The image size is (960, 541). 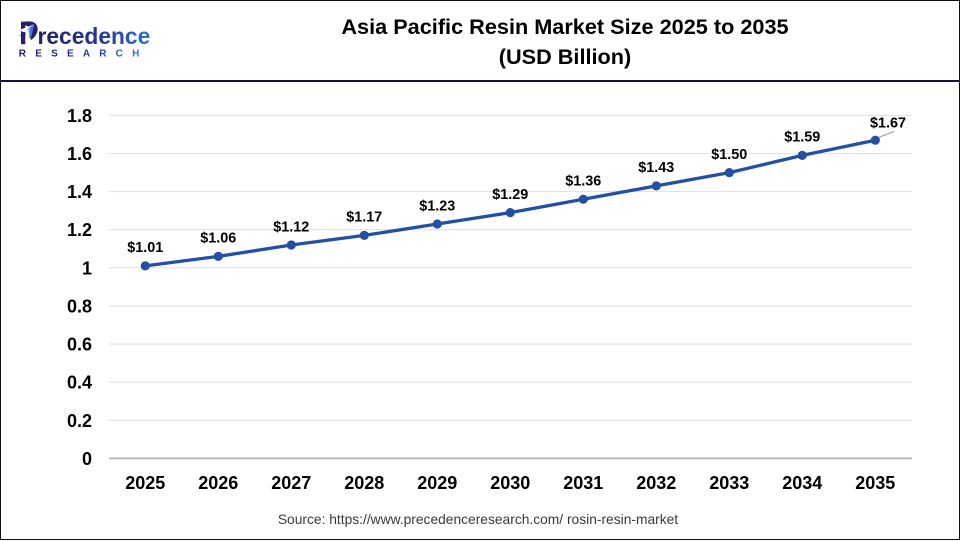 What do you see at coordinates (510, 195) in the screenshot?
I see `svg-text: $1.29` at bounding box center [510, 195].